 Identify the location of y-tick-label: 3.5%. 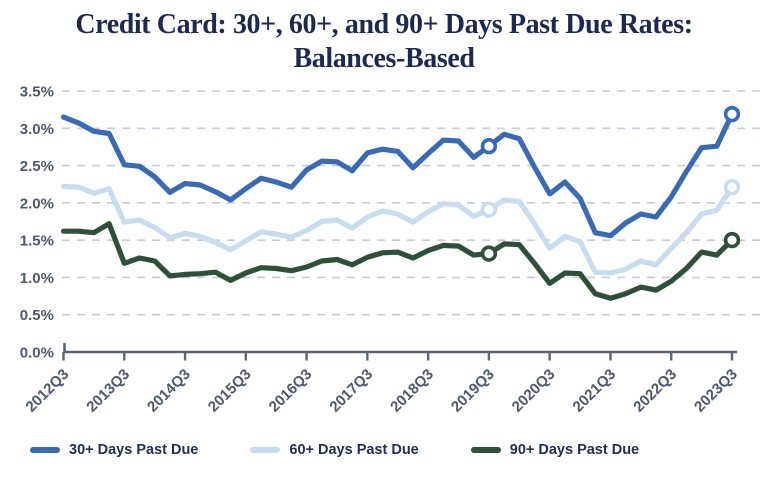
(37, 92).